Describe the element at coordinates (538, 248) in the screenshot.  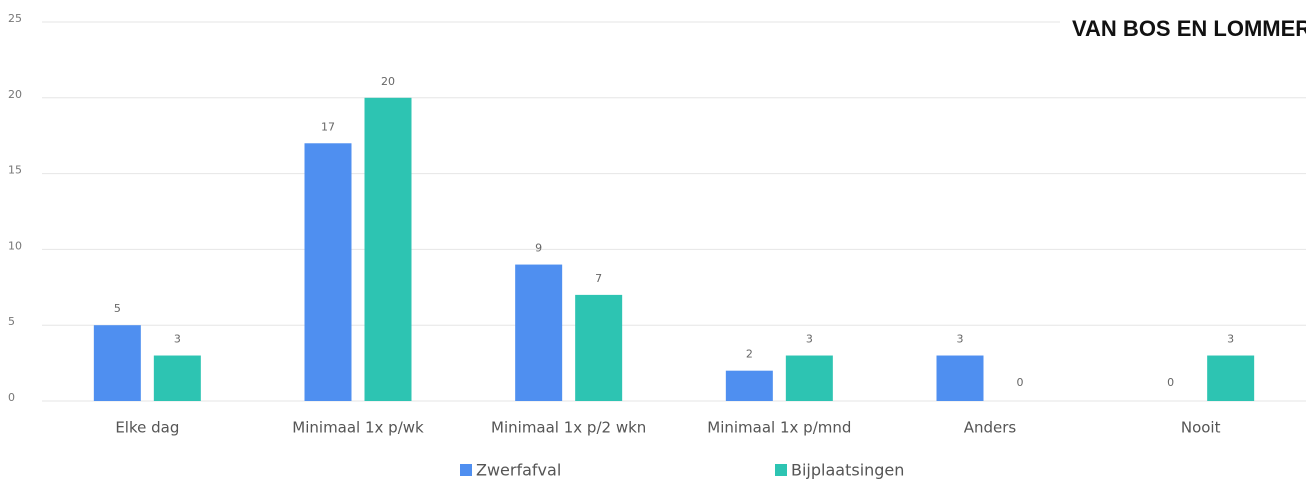
I see `value-label: 9` at that location.